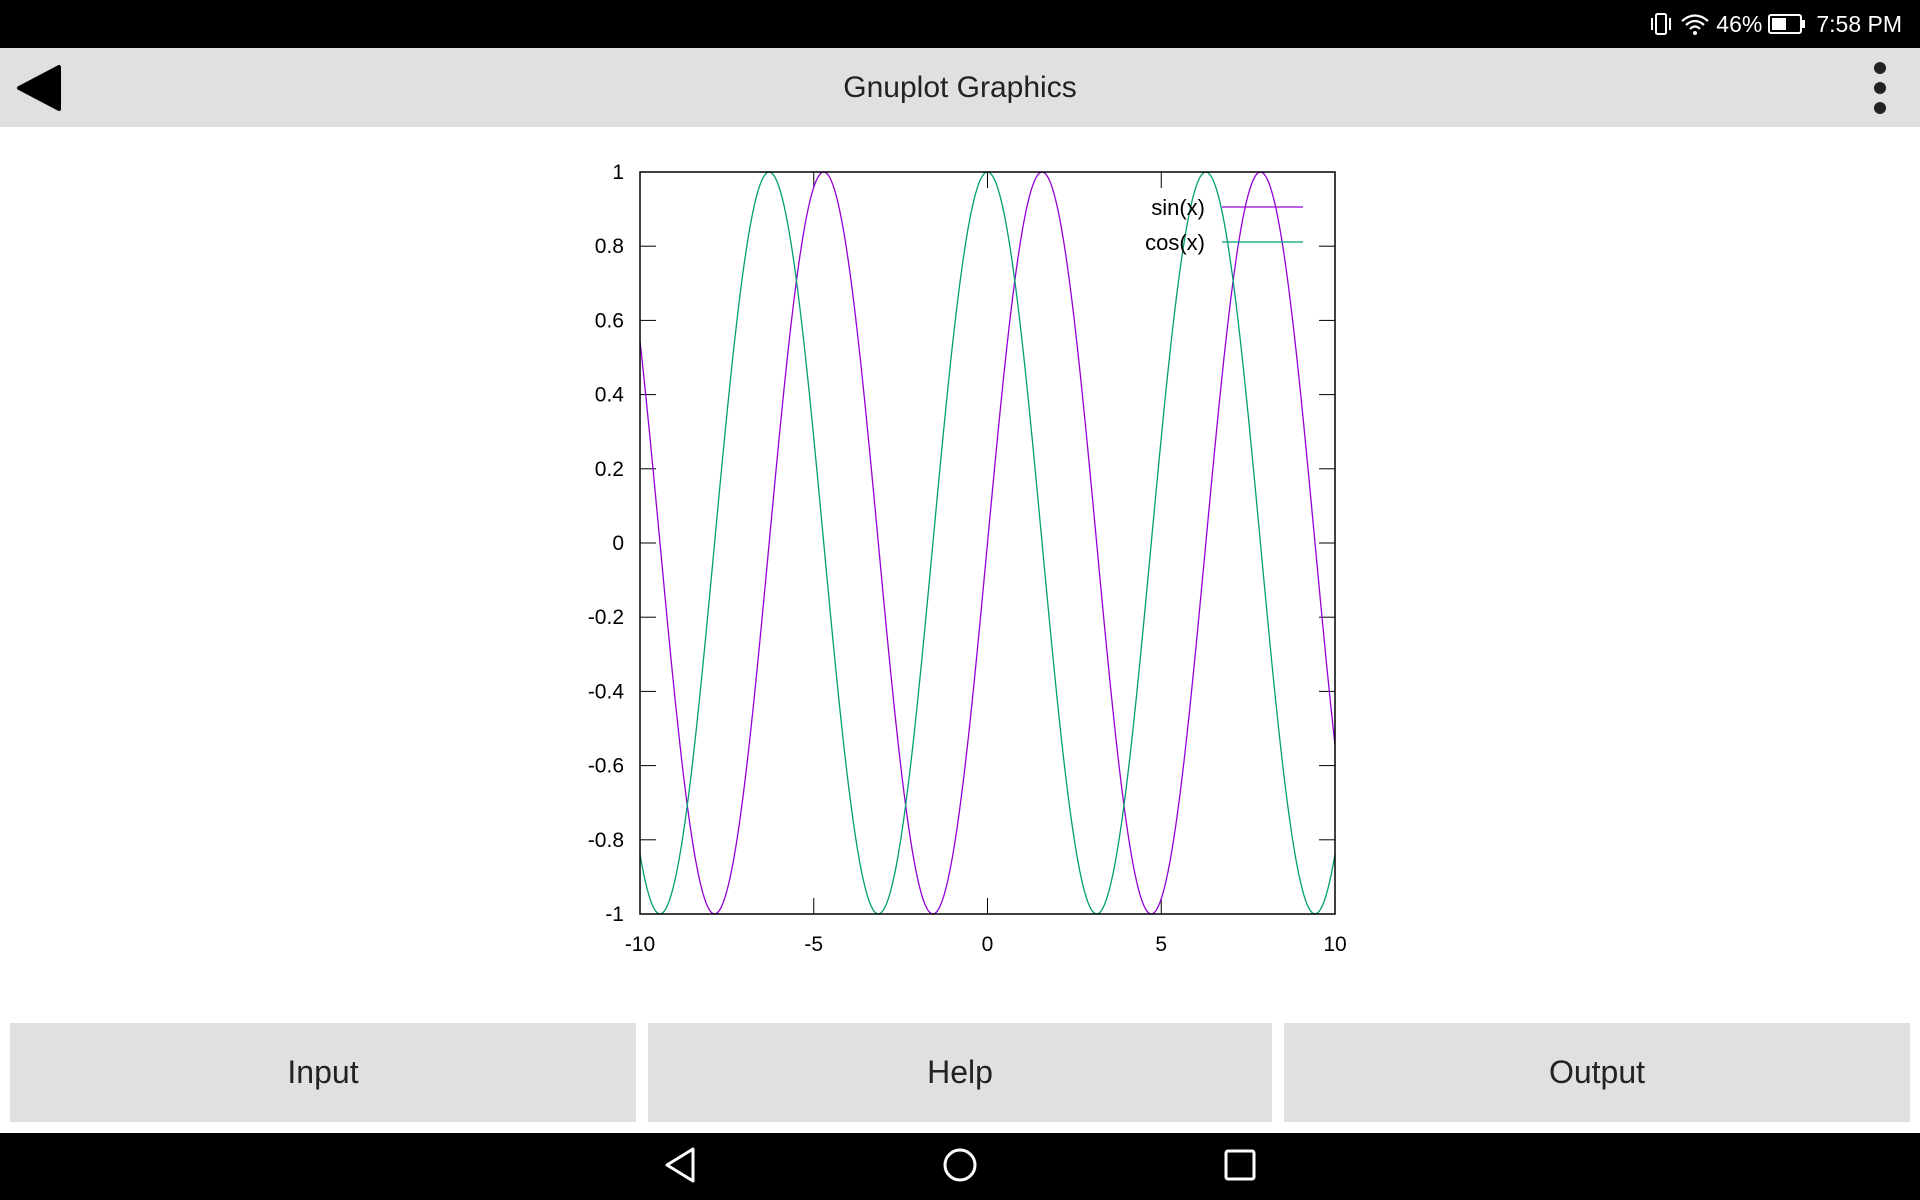 Image resolution: width=1920 pixels, height=1200 pixels. I want to click on x-tick-label: 0, so click(988, 944).